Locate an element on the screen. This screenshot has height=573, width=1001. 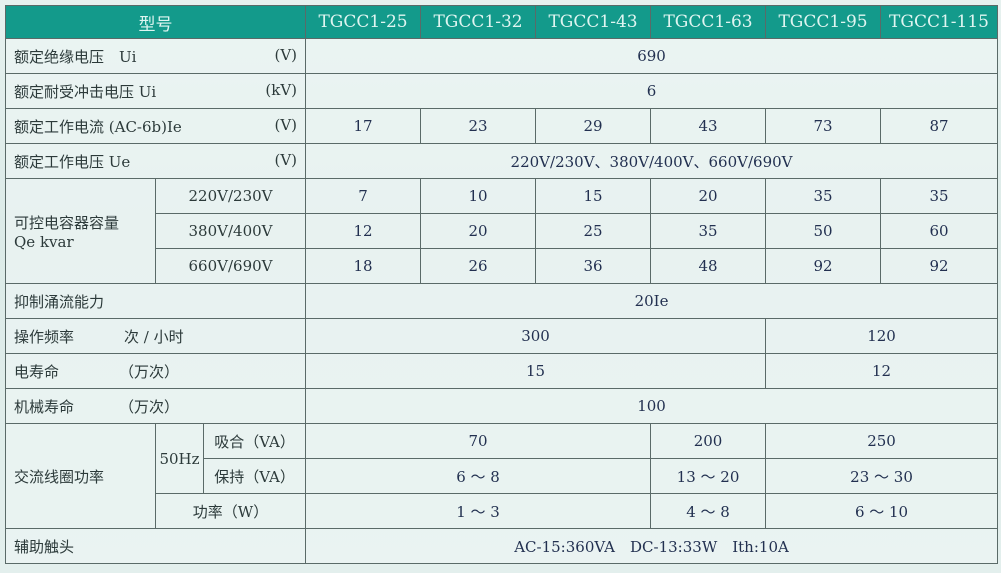
cell: 120 is located at coordinates (882, 336).